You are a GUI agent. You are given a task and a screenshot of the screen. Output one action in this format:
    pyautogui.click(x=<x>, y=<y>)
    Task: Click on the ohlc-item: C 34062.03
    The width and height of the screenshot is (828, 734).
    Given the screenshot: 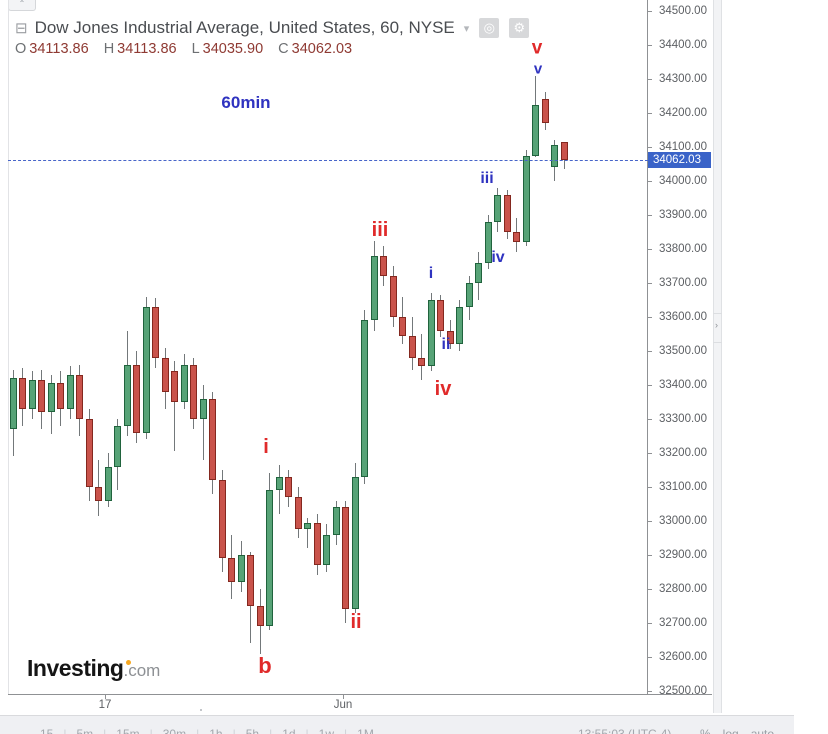 What is the action you would take?
    pyautogui.click(x=315, y=49)
    